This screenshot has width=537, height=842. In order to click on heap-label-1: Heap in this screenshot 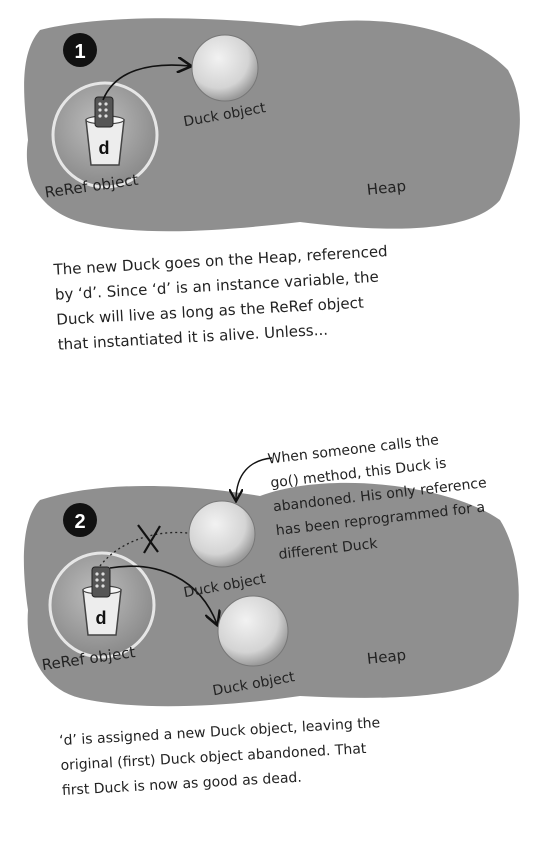, I will do `click(386, 188)`.